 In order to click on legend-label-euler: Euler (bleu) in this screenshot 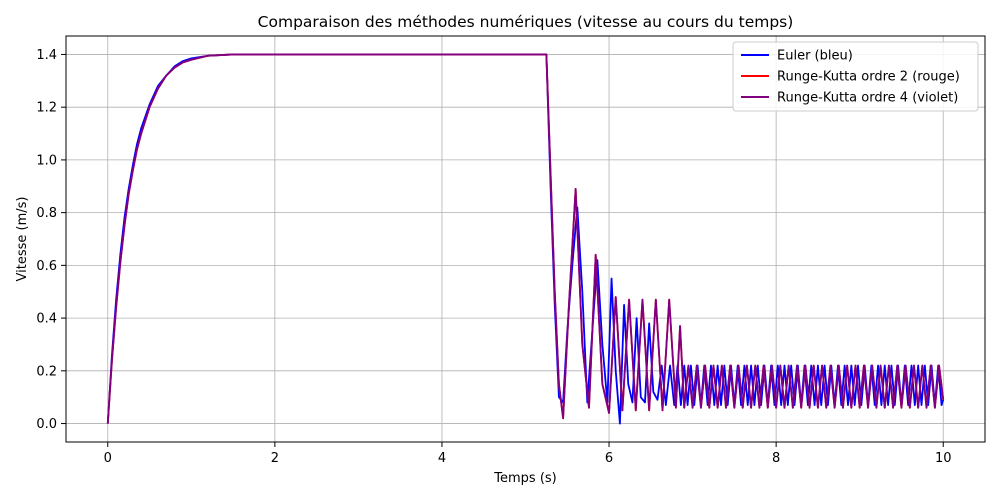, I will do `click(815, 56)`.